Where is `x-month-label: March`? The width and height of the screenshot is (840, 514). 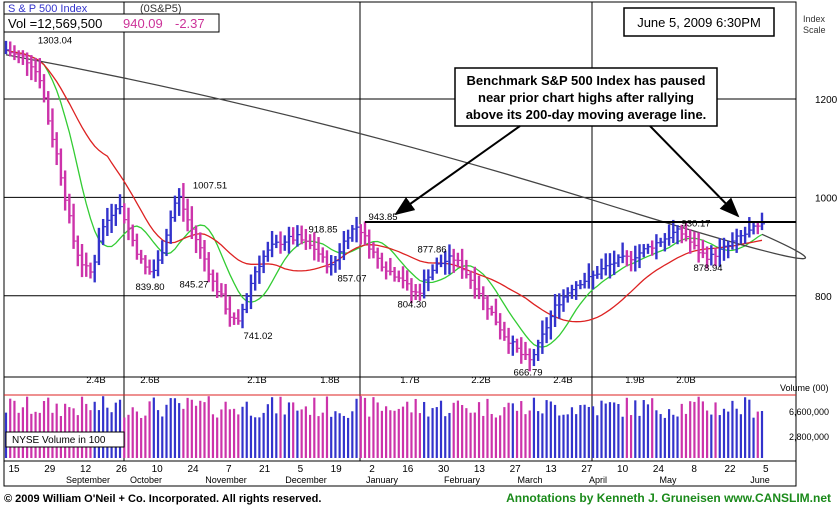 x-month-label: March is located at coordinates (529, 480).